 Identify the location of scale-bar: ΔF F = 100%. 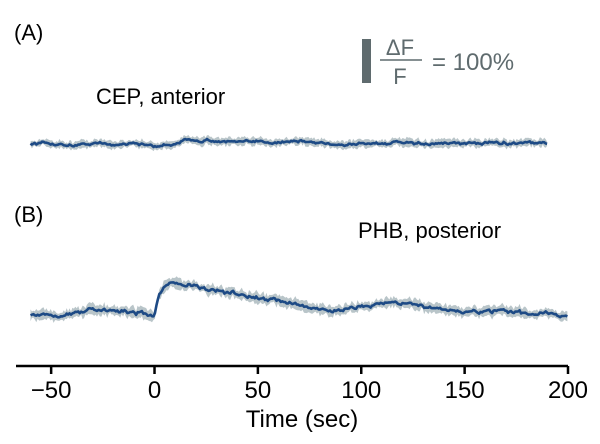
(438, 62).